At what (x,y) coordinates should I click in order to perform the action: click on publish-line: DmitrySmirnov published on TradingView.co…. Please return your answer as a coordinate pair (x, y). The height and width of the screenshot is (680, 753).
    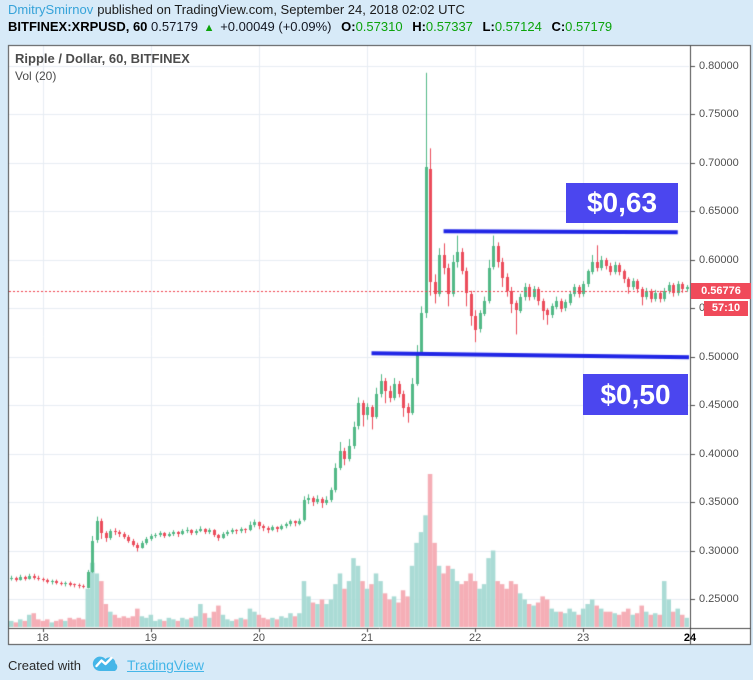
    Looking at the image, I should click on (310, 10).